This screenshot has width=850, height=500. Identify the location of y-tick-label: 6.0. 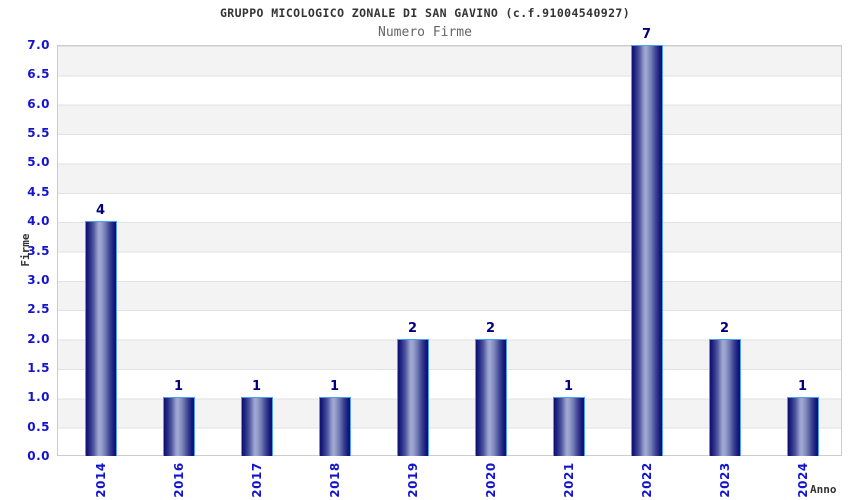
(38, 103).